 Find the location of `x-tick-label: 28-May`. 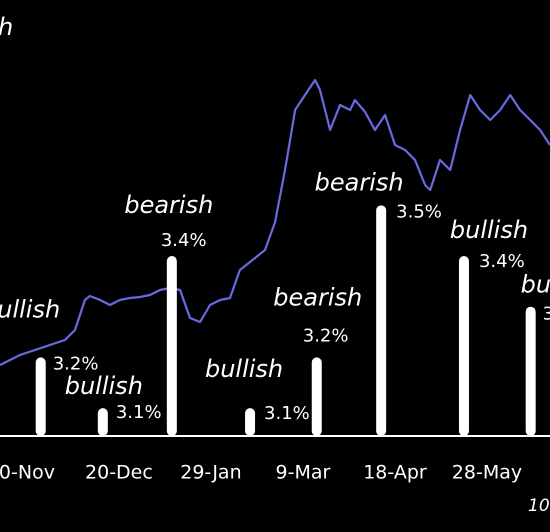

x-tick-label: 28-May is located at coordinates (487, 473).